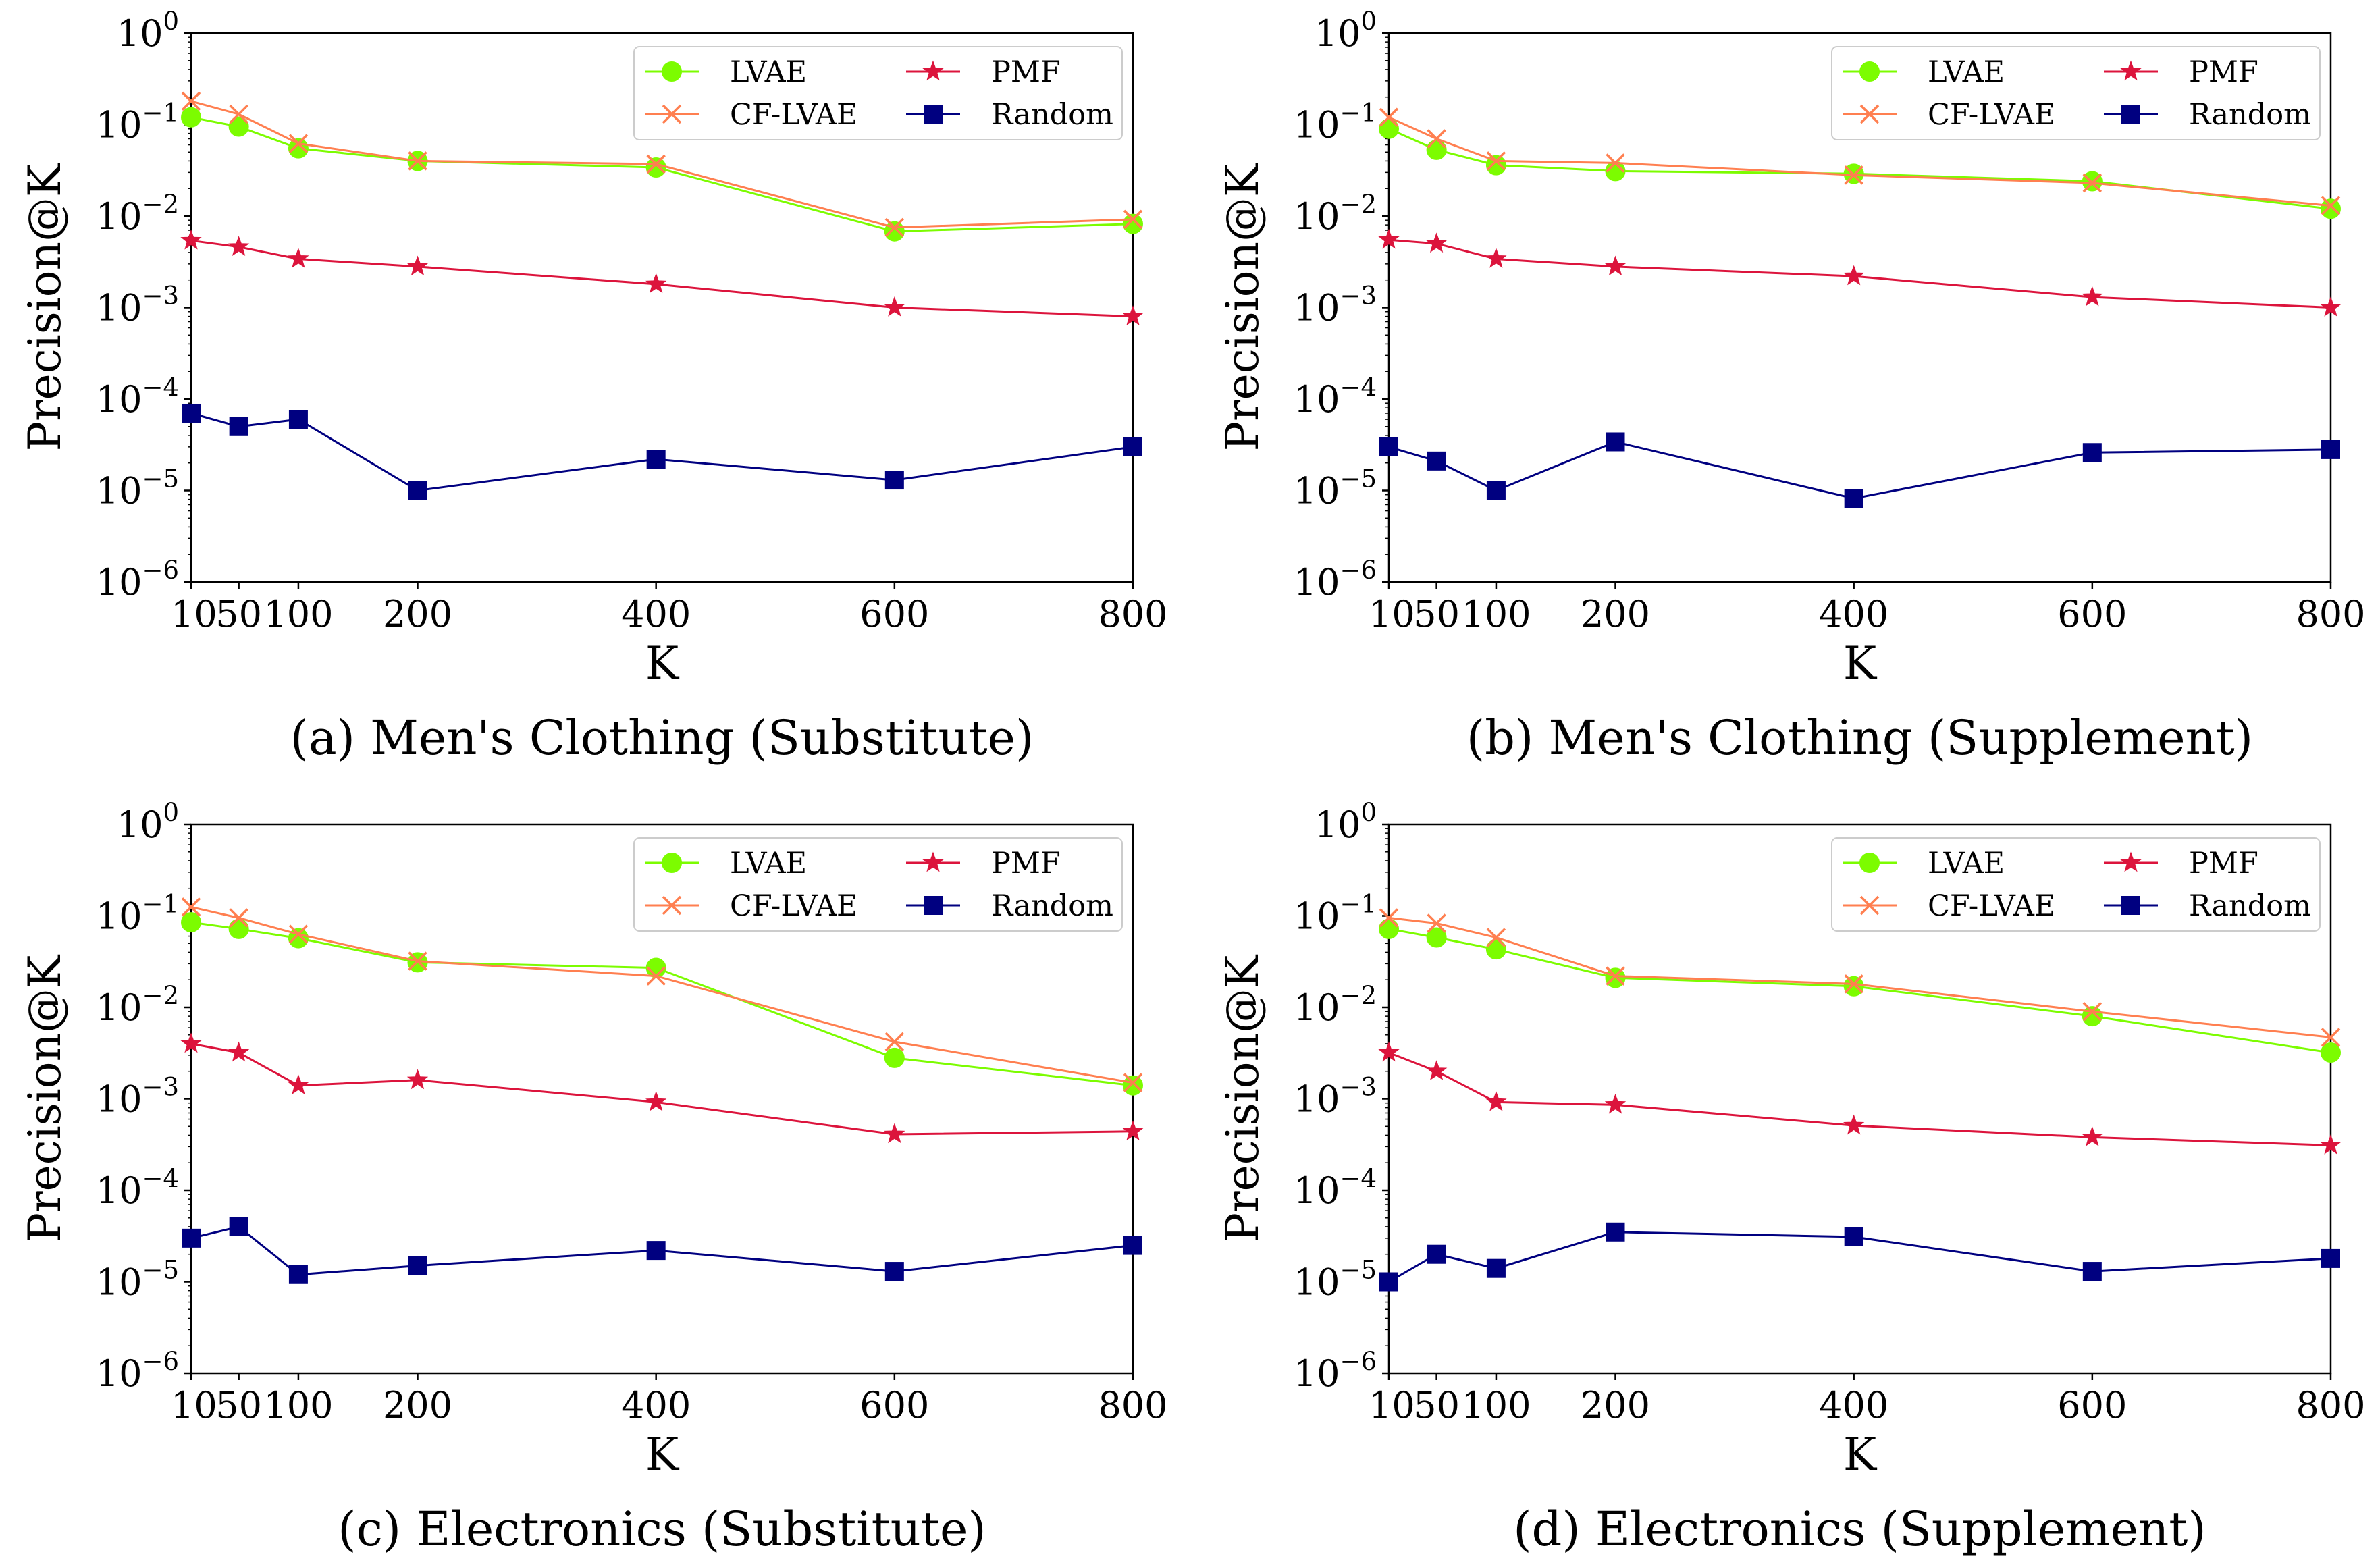  What do you see at coordinates (1859, 738) in the screenshot?
I see `subplot-caption: (b) Men's Clothing (Supplement)` at bounding box center [1859, 738].